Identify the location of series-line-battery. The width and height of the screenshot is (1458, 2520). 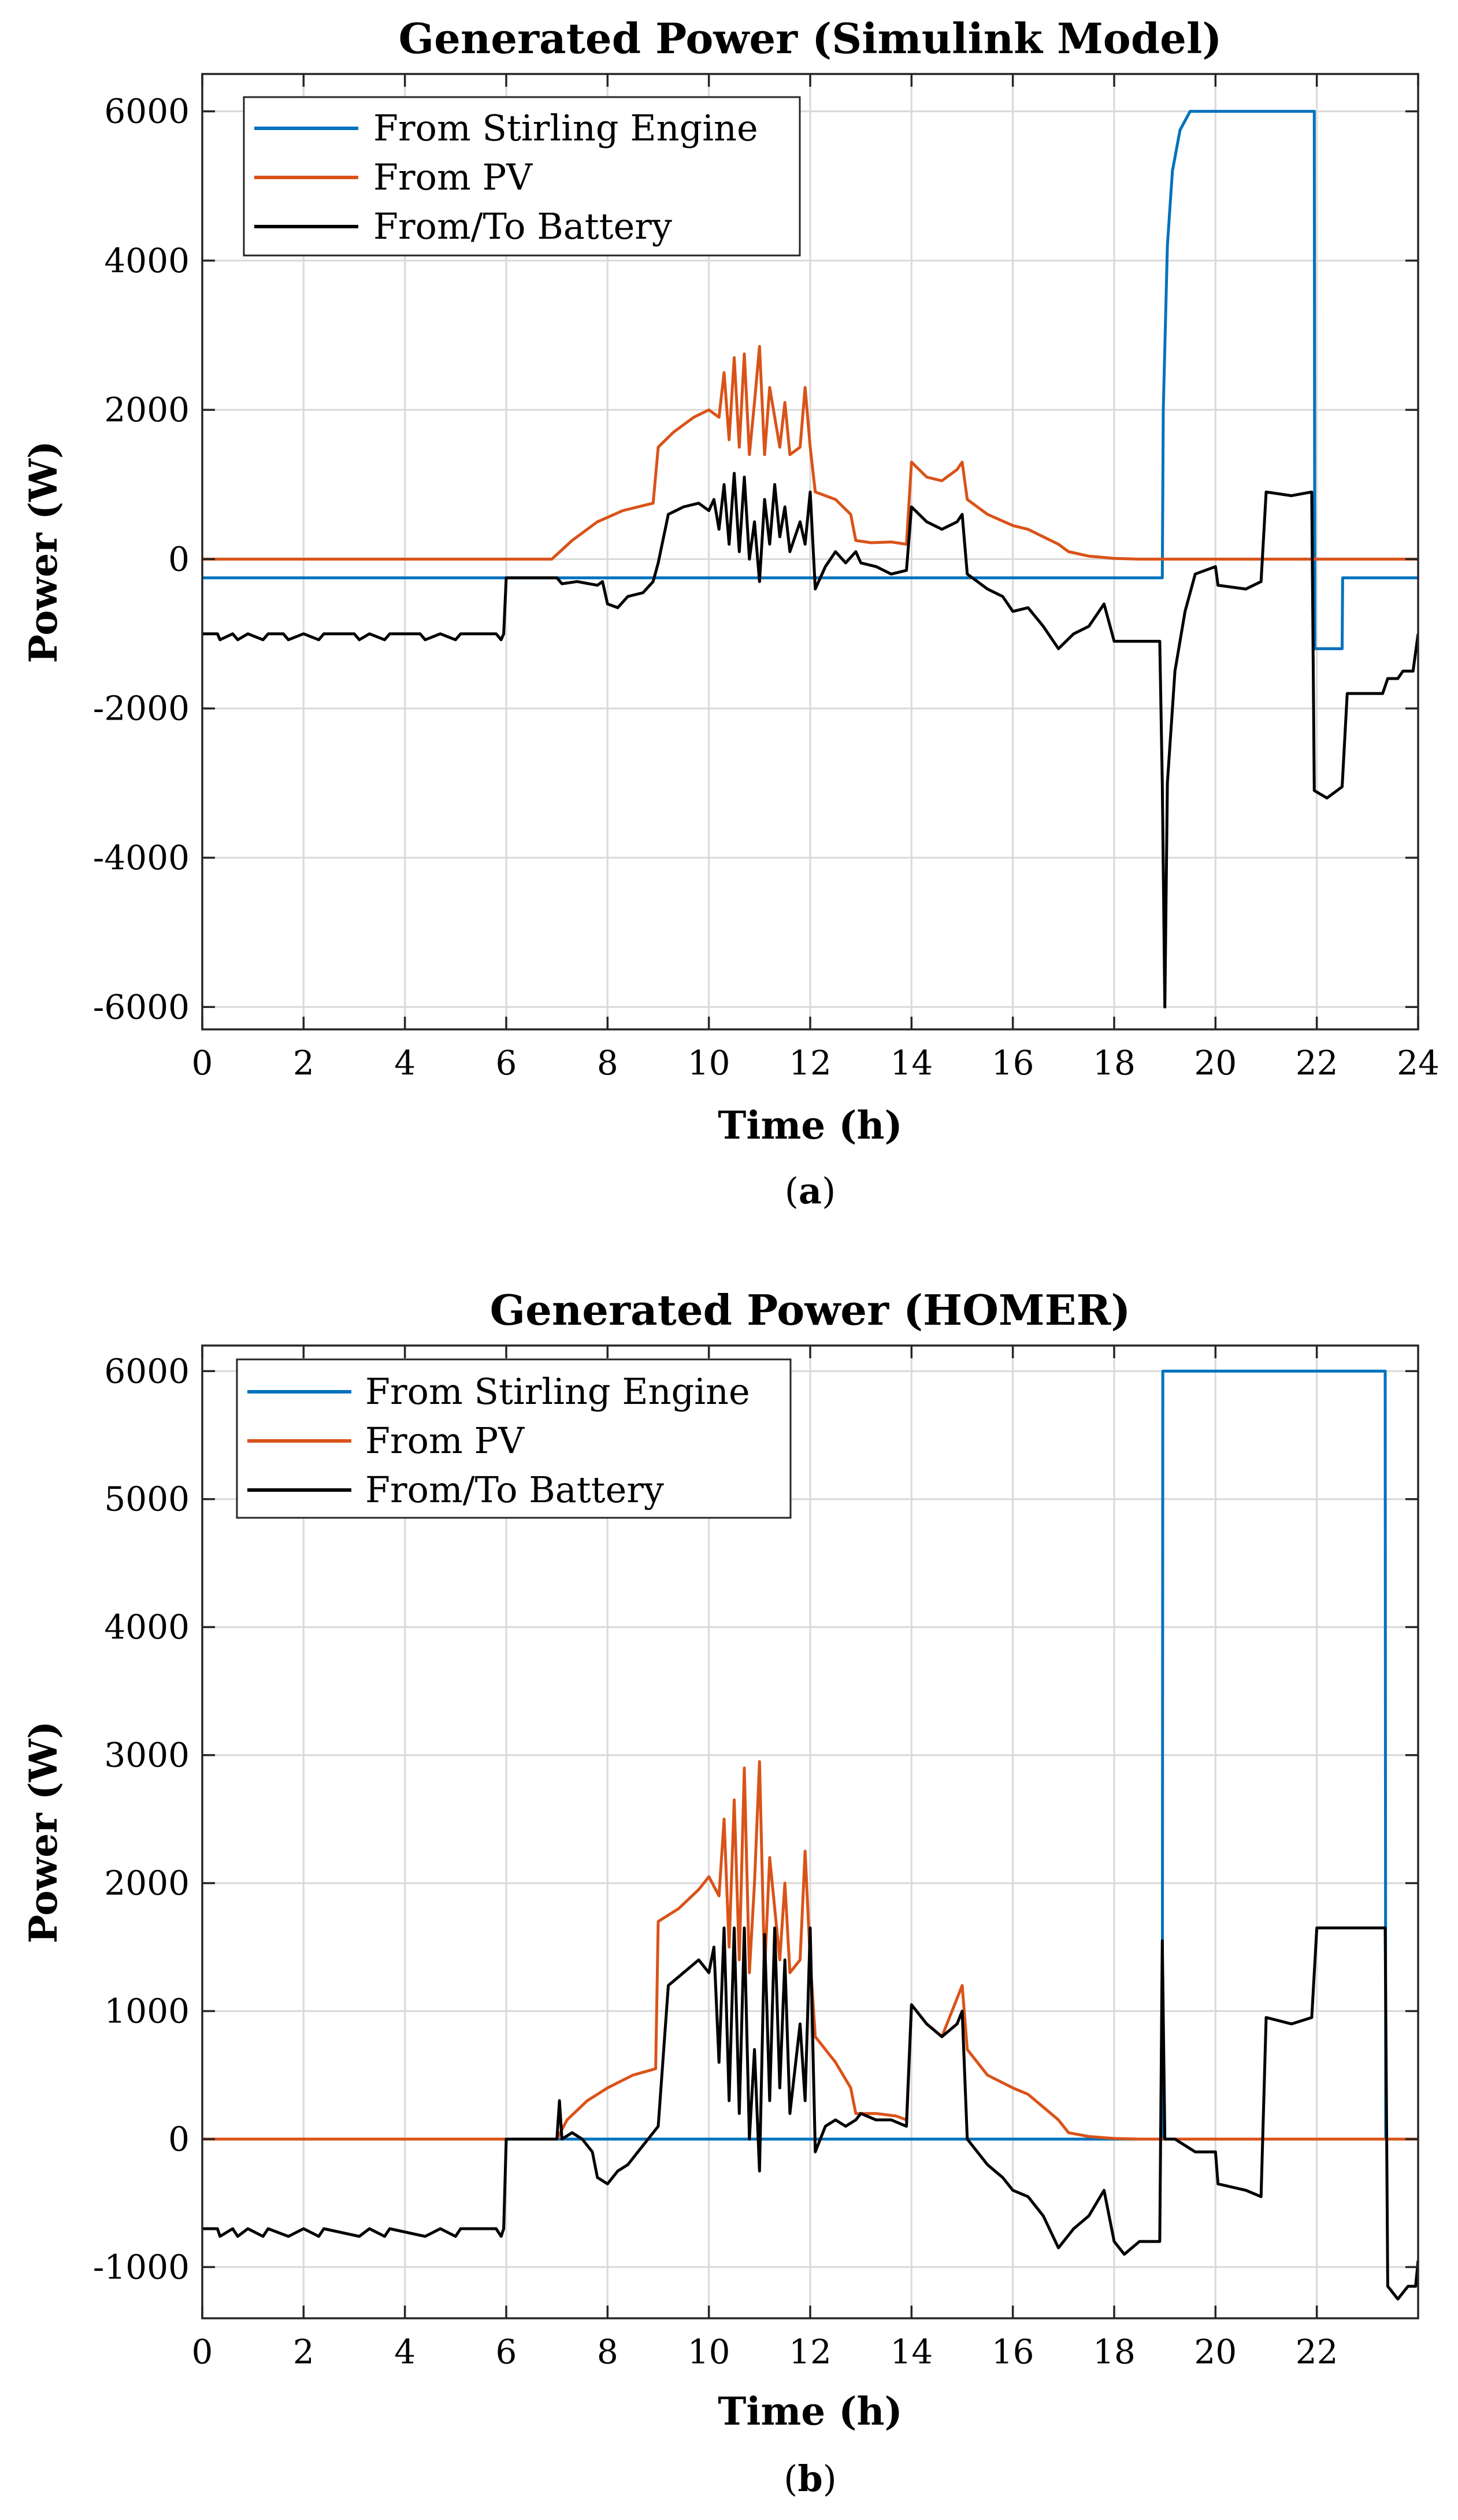
(810, 2113).